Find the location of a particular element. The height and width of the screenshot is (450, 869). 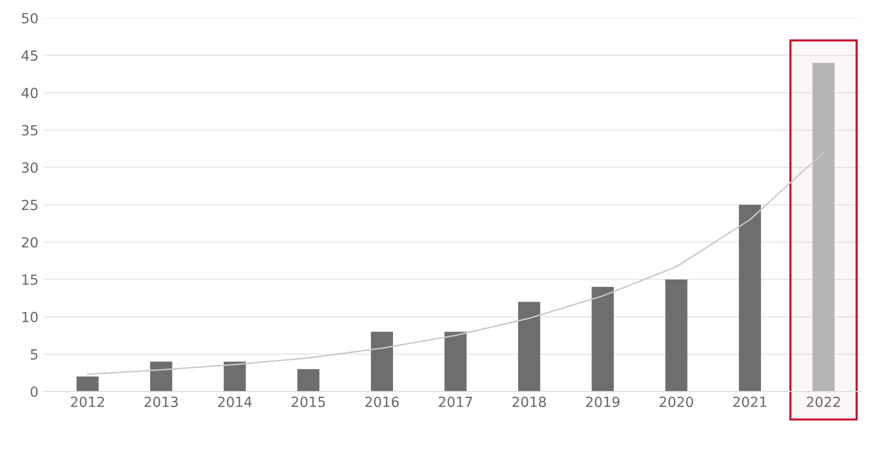

x-tick-label: 2013 is located at coordinates (161, 402).